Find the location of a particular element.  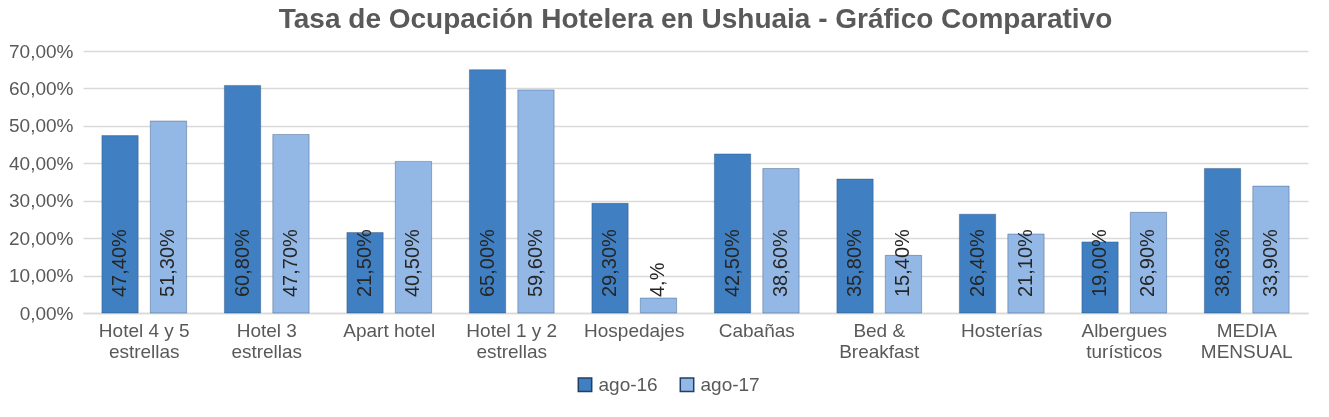

data-label: 40,50% is located at coordinates (412, 262).